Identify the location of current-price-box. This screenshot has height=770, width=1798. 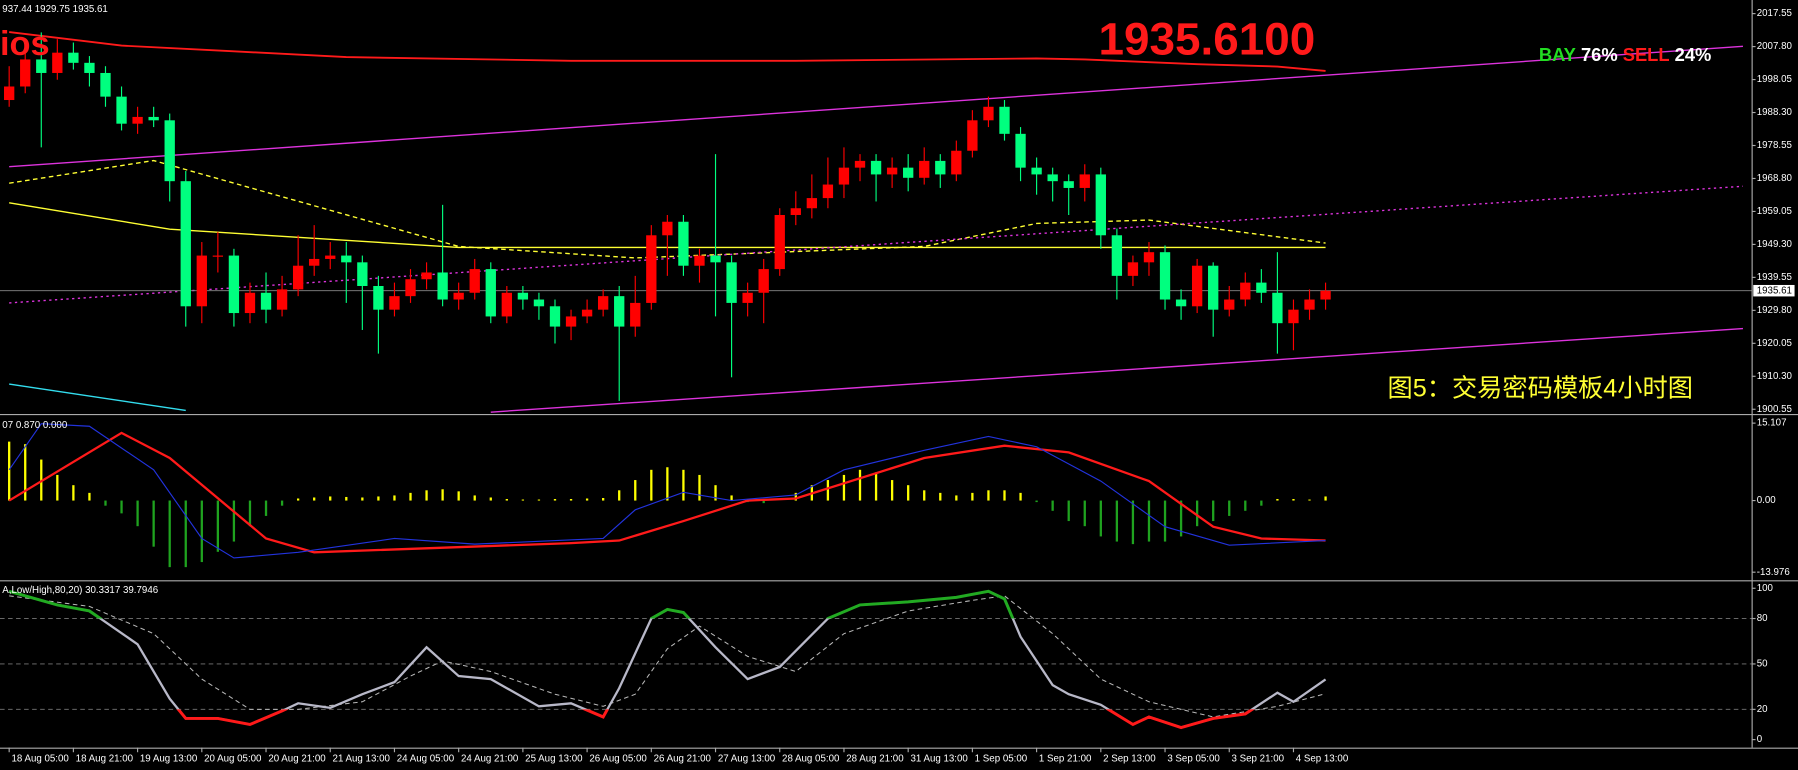
(1774, 290).